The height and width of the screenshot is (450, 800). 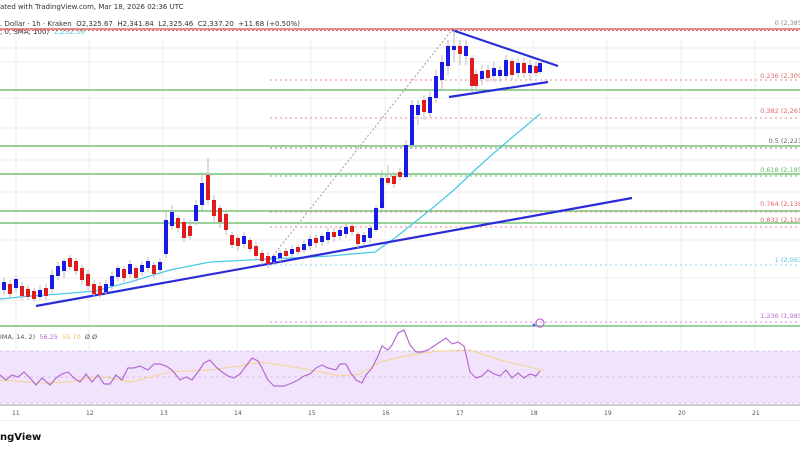 I want to click on x-tick: 15, so click(x=312, y=413).